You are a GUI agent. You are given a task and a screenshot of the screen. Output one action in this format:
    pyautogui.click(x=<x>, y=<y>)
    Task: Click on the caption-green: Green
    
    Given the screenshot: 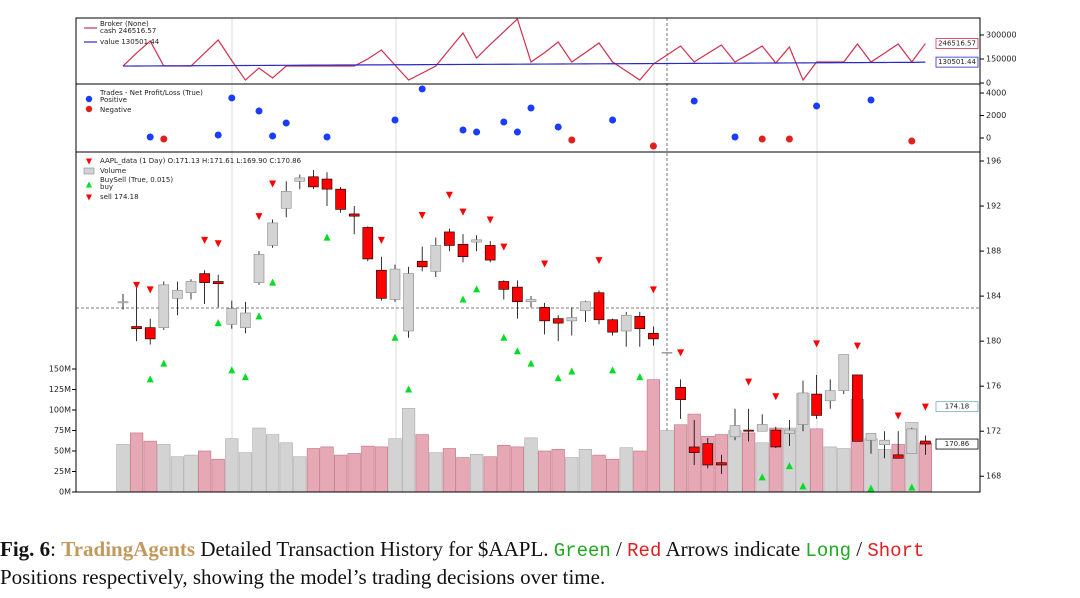 What is the action you would take?
    pyautogui.click(x=582, y=551)
    